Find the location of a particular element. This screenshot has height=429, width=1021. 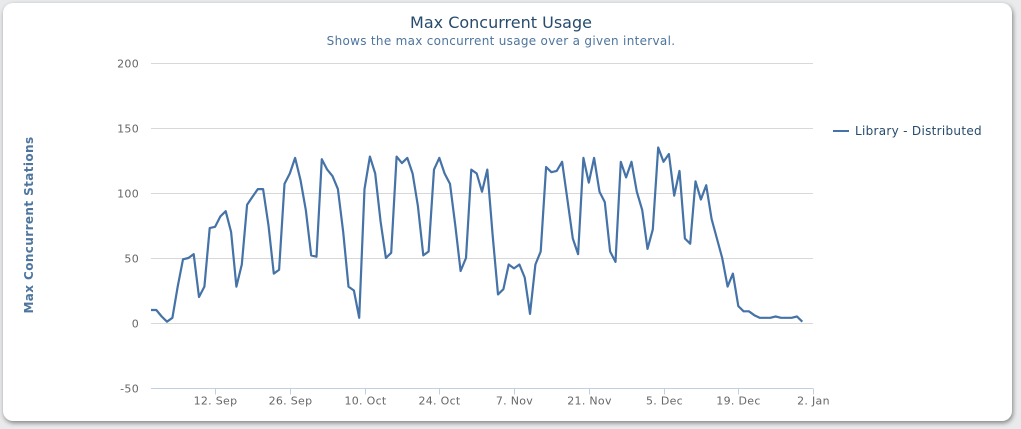

legend: Library - Distributed is located at coordinates (907, 131).